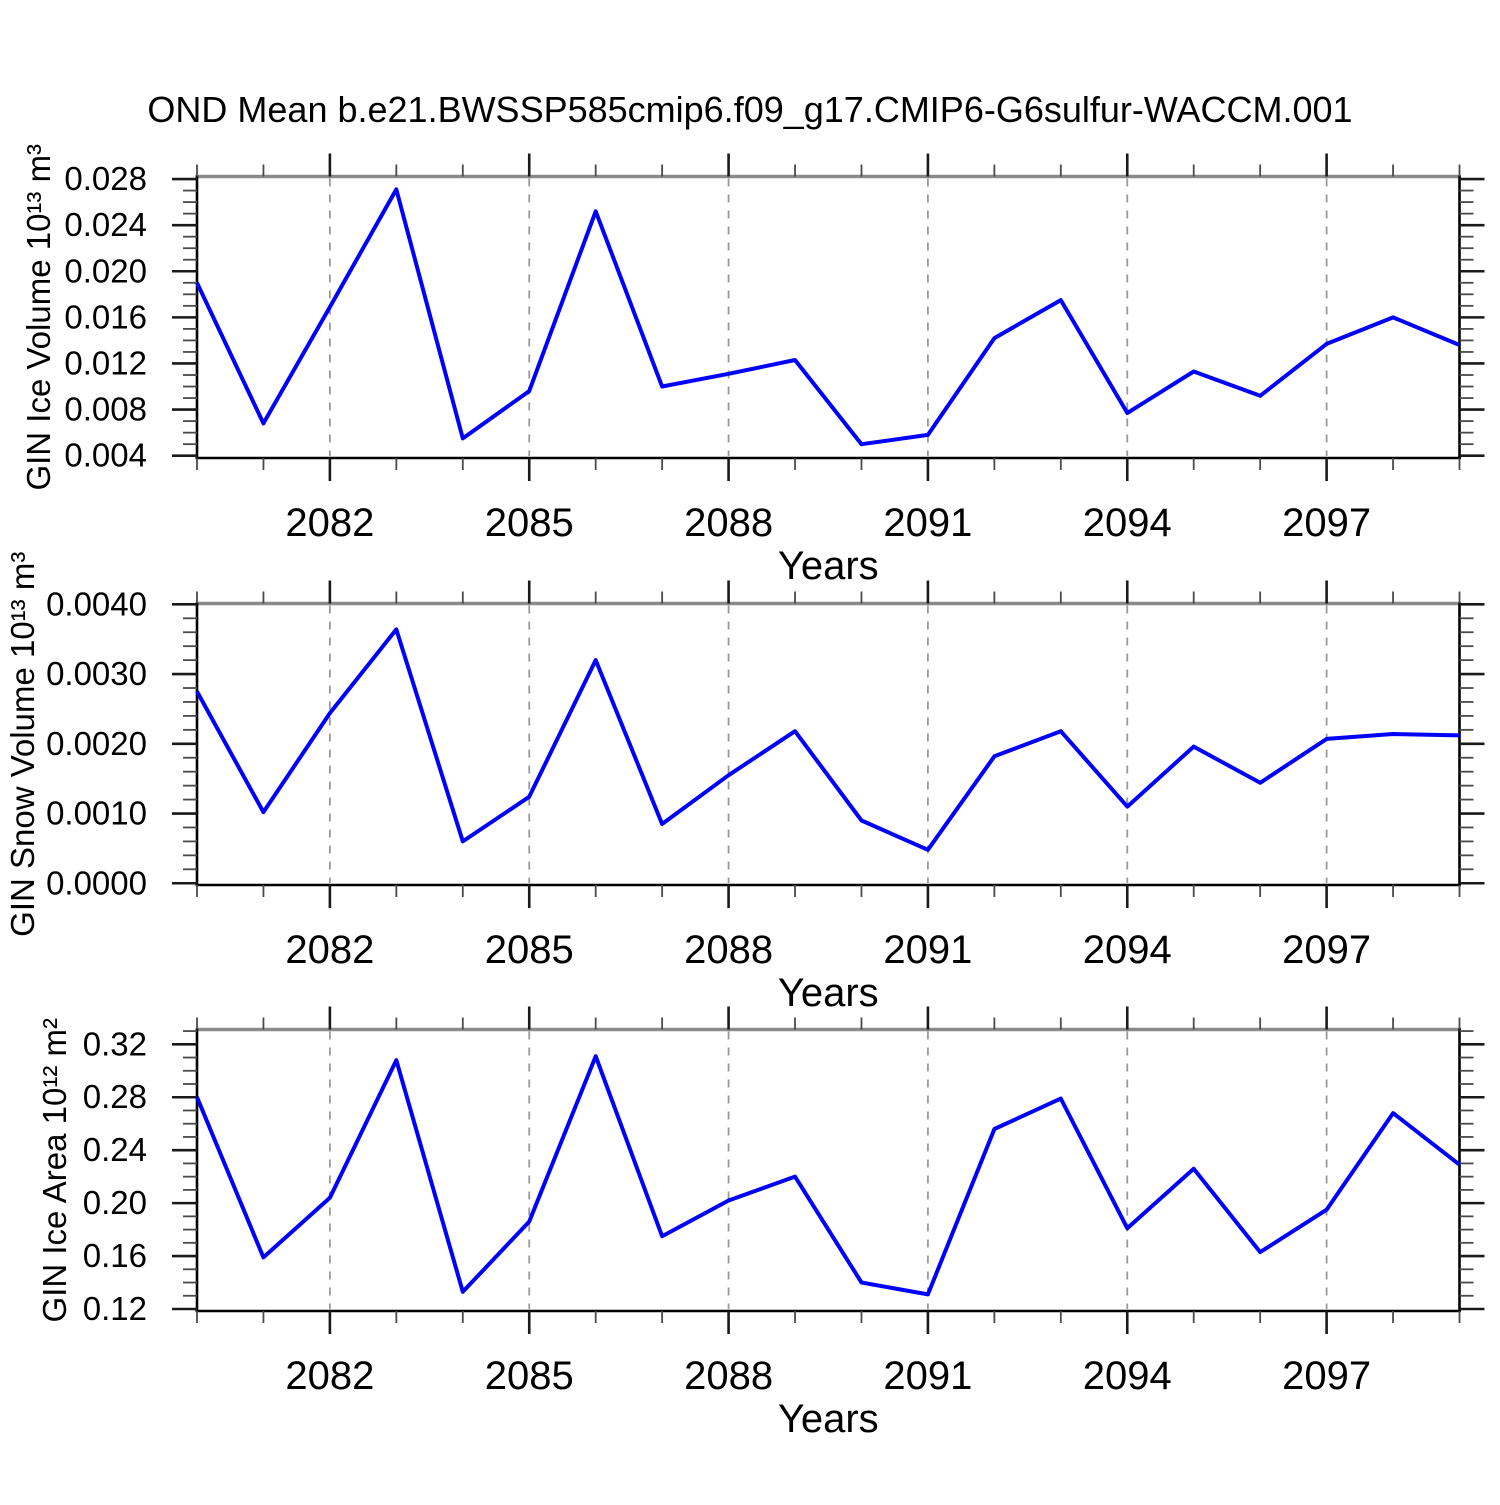 This screenshot has height=1505, width=1500. Describe the element at coordinates (115, 1202) in the screenshot. I see `y-tick-label: 0.20` at that location.